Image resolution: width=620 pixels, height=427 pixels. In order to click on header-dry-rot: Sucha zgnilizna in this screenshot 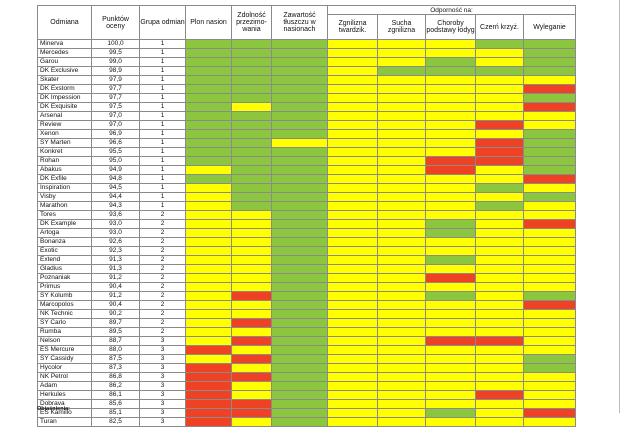, I will do `click(401, 27)`.